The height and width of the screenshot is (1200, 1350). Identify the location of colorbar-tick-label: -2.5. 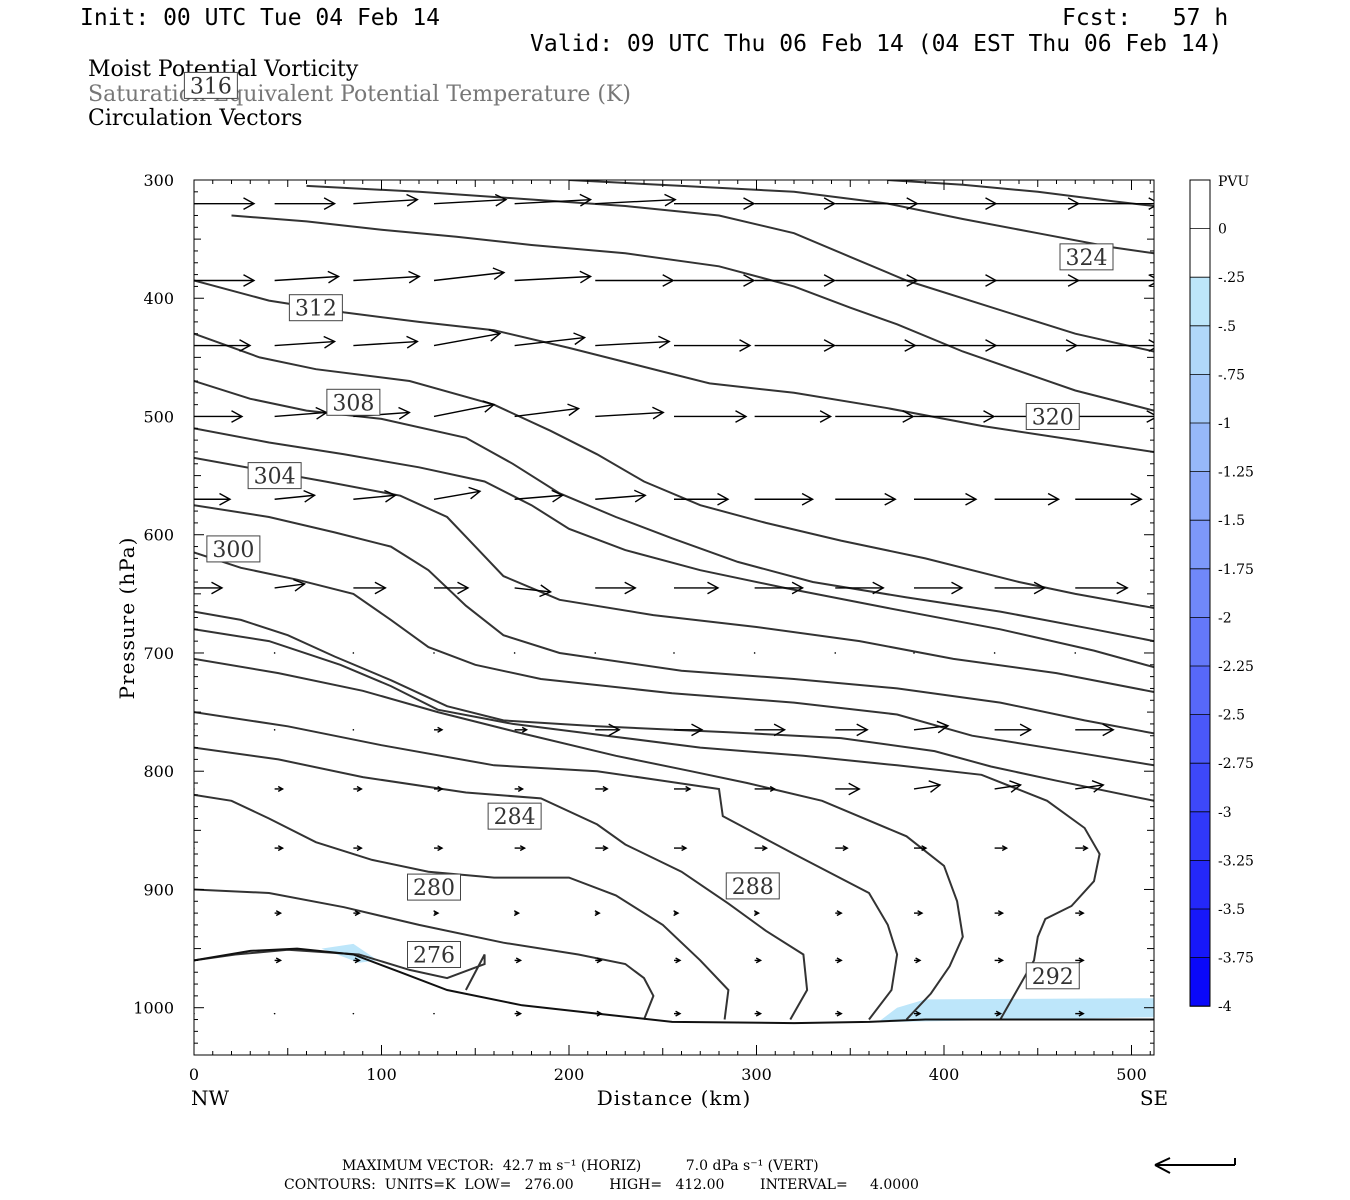
(1231, 716).